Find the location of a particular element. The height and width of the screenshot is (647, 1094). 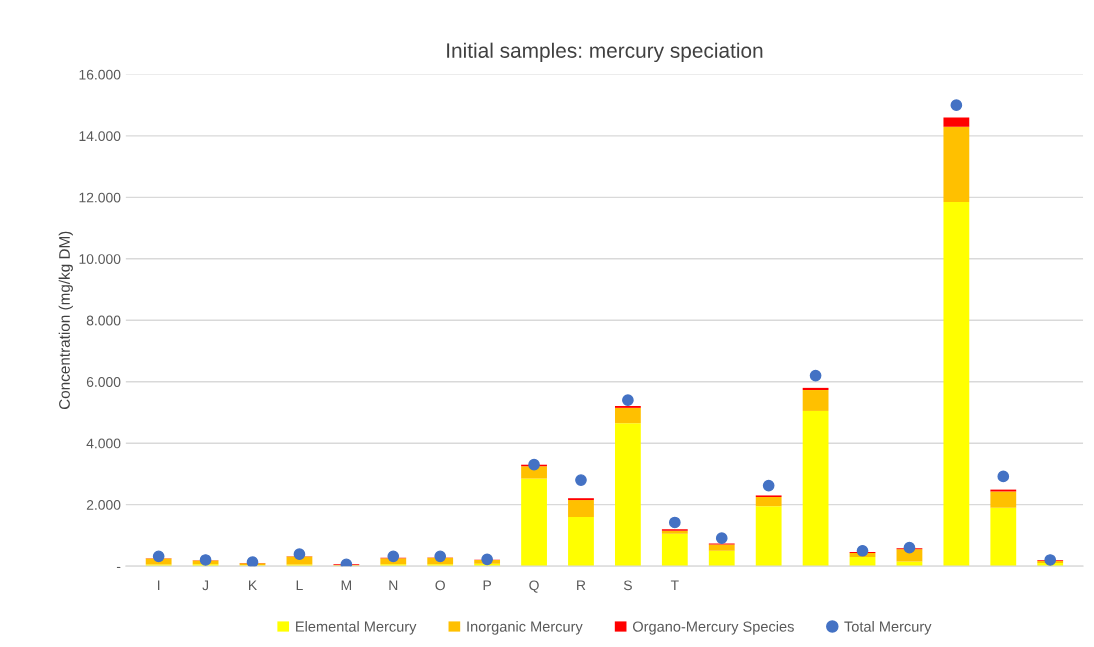

x-tick-label: J is located at coordinates (205, 585).